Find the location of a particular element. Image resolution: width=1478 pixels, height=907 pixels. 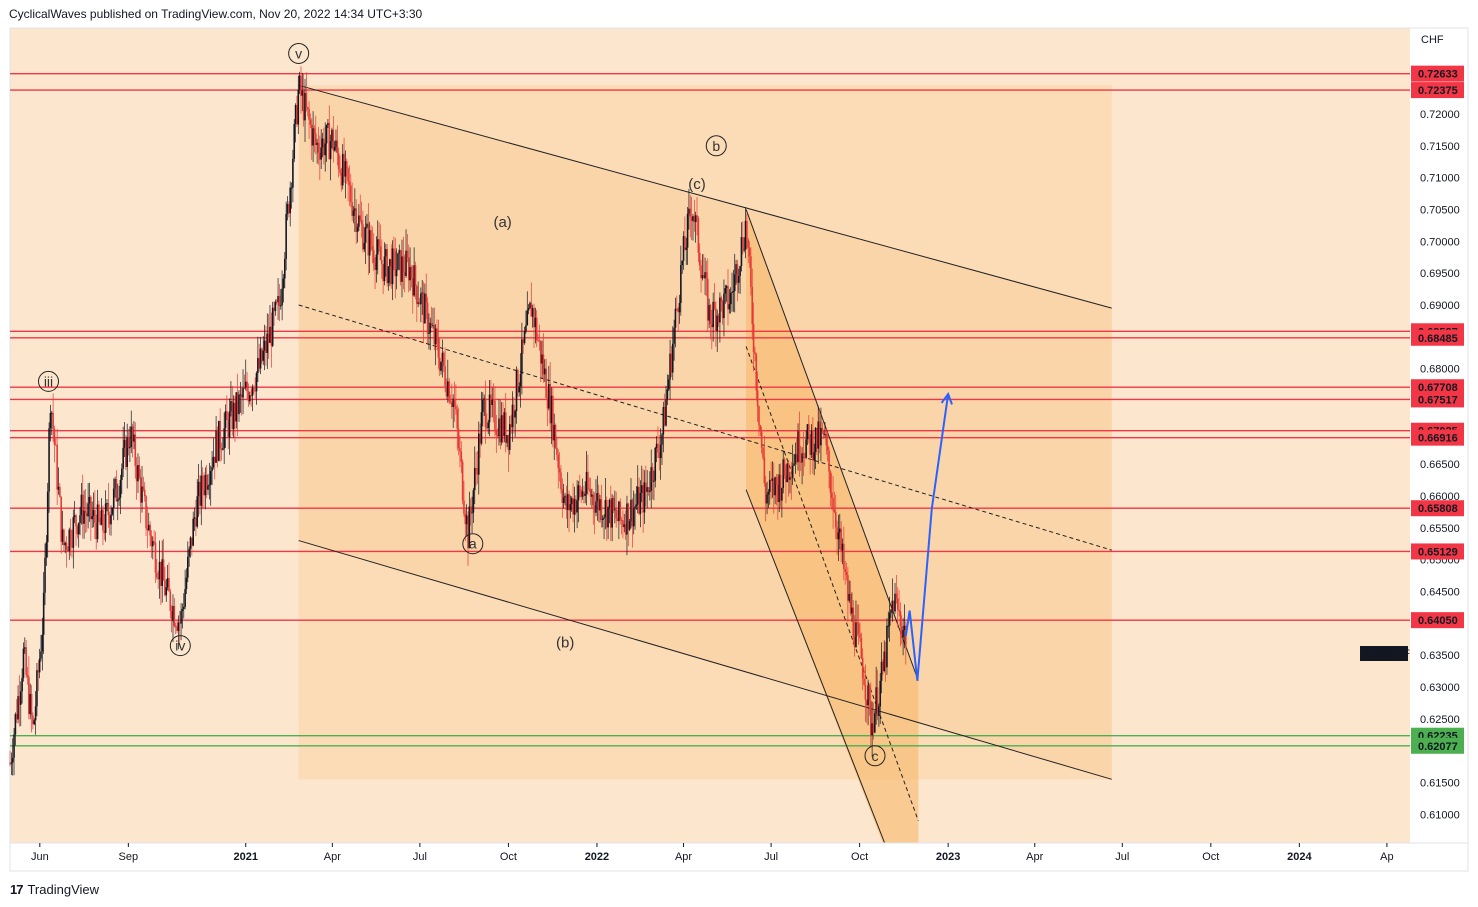

x-tick-label: Sep is located at coordinates (129, 857).